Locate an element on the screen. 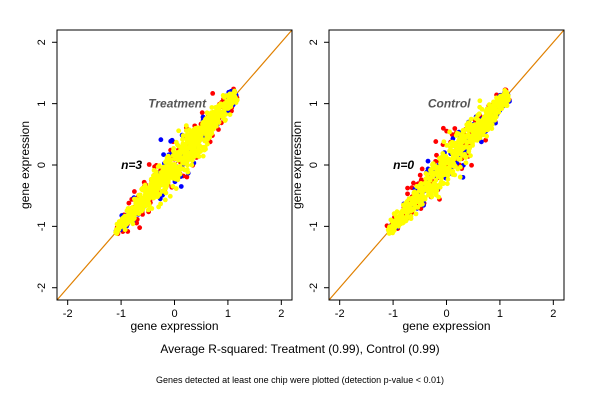 Image resolution: width=600 pixels, height=400 pixels. x-tick-label: -1 is located at coordinates (121, 314).